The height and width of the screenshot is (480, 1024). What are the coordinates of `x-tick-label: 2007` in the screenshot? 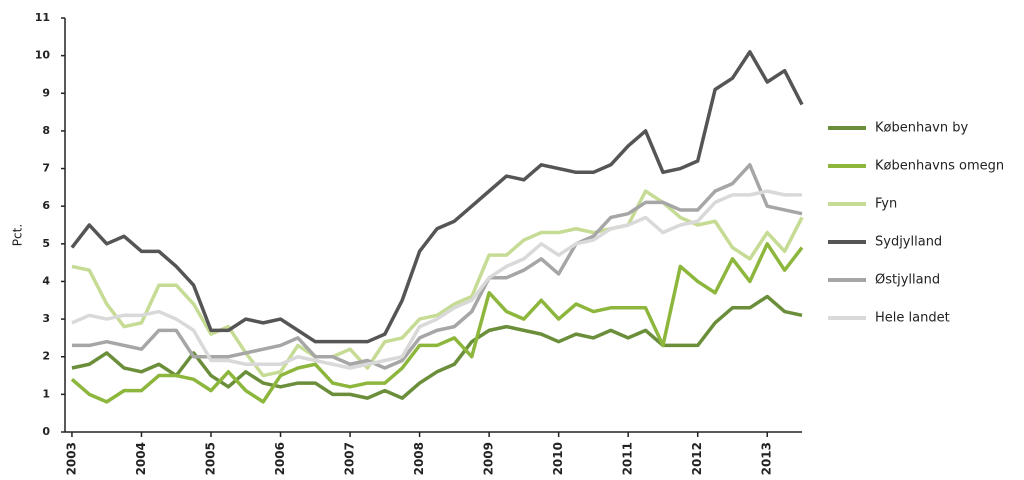 It's located at (350, 458).